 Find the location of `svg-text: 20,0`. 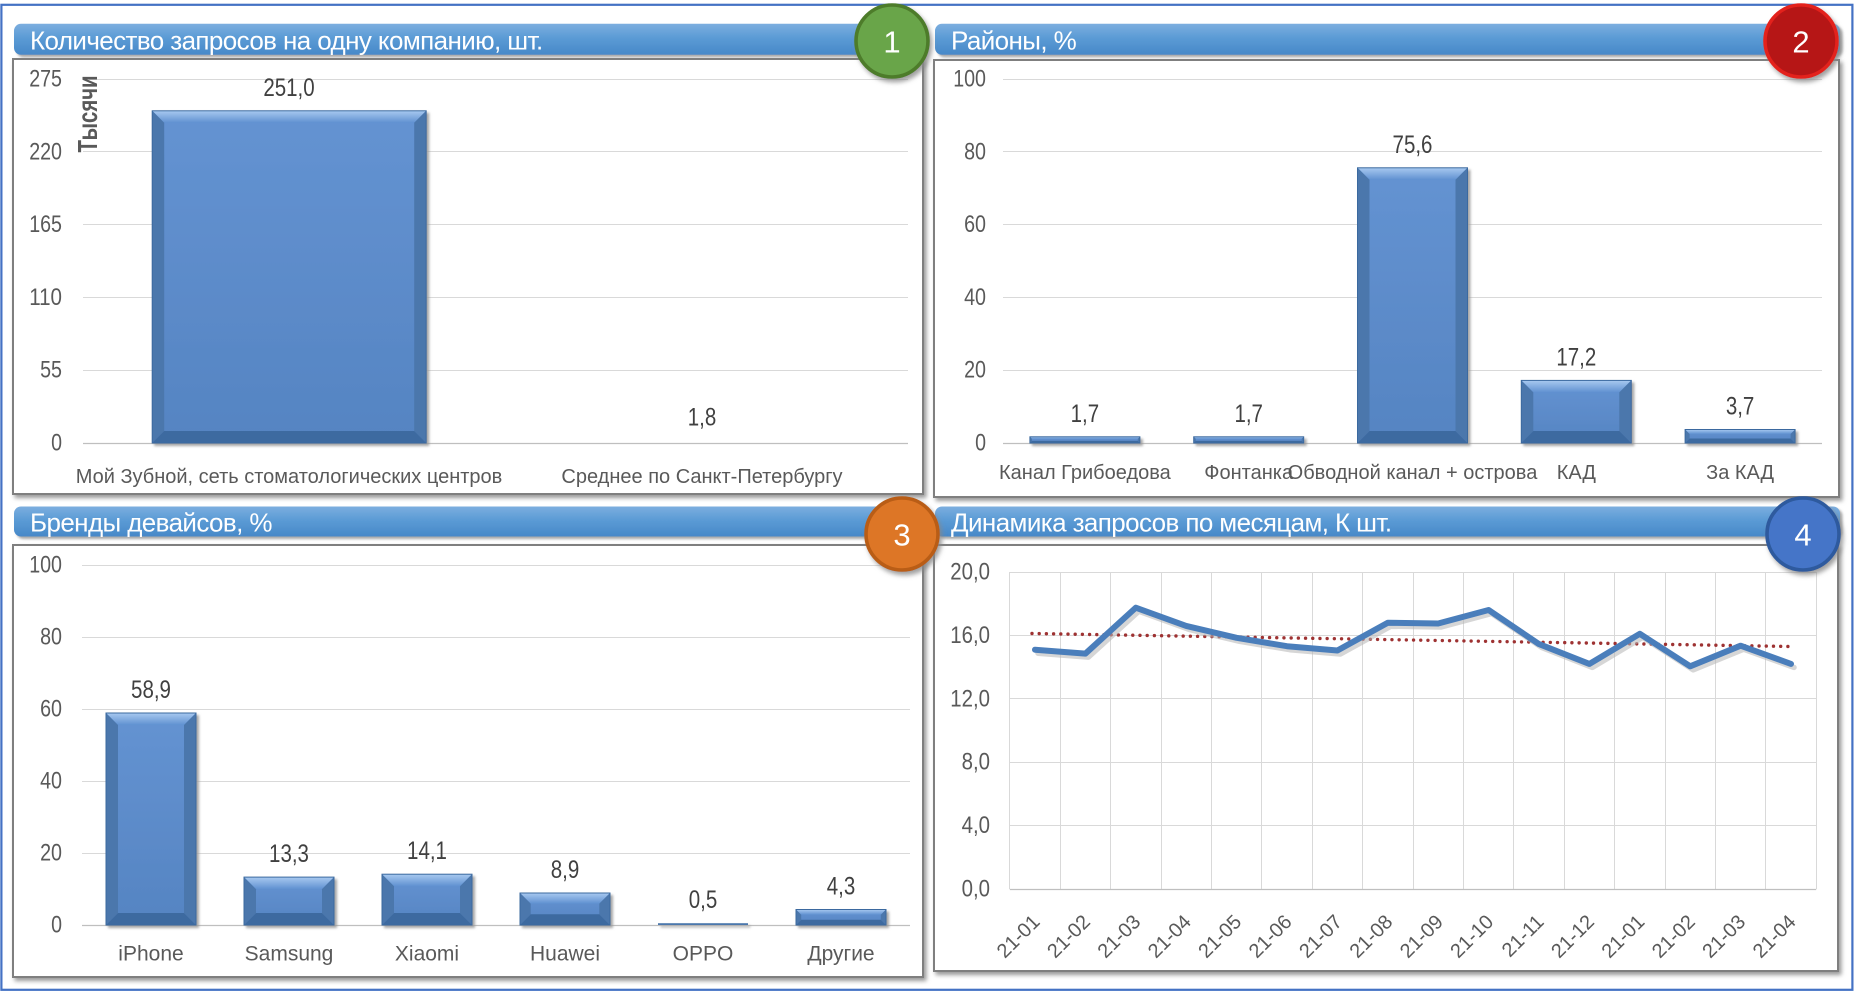

svg-text: 20,0 is located at coordinates (970, 572).